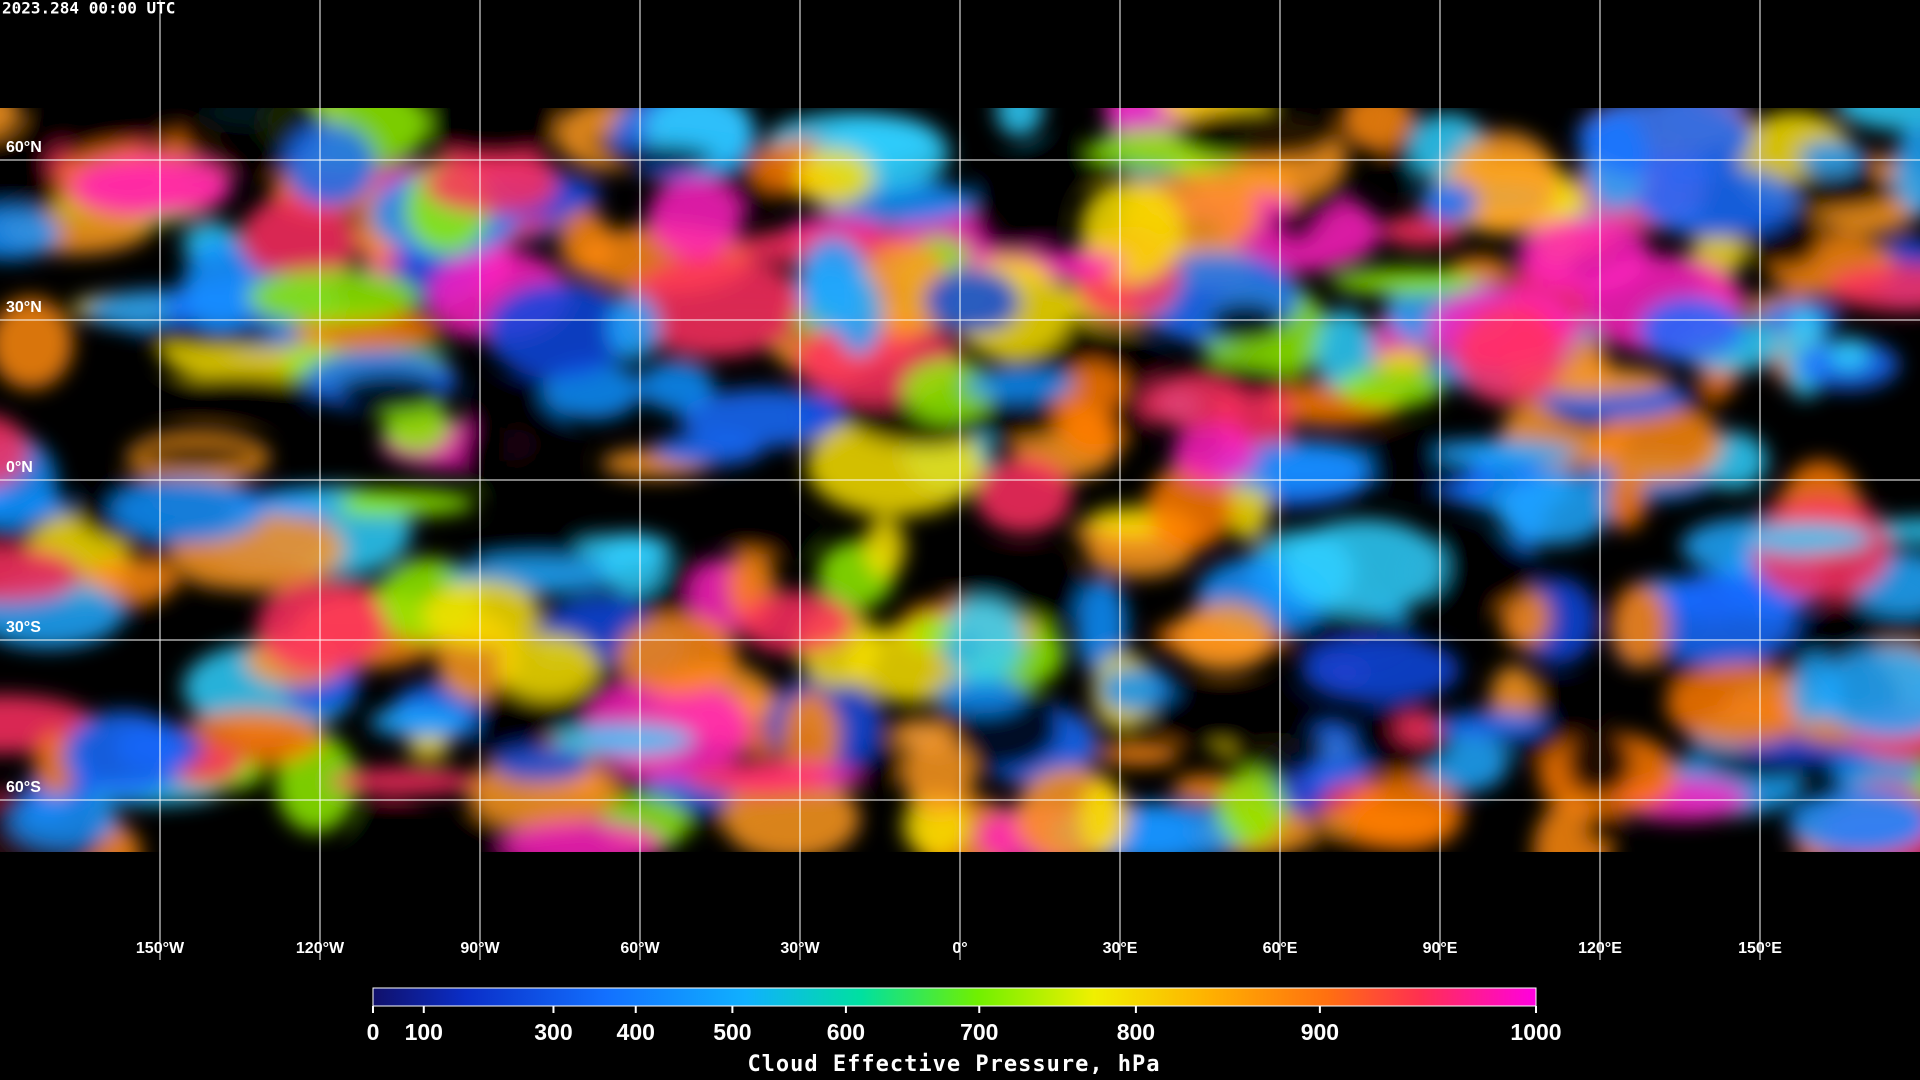 Image resolution: width=1920 pixels, height=1080 pixels. I want to click on colorbar-tick-label: 100, so click(424, 1032).